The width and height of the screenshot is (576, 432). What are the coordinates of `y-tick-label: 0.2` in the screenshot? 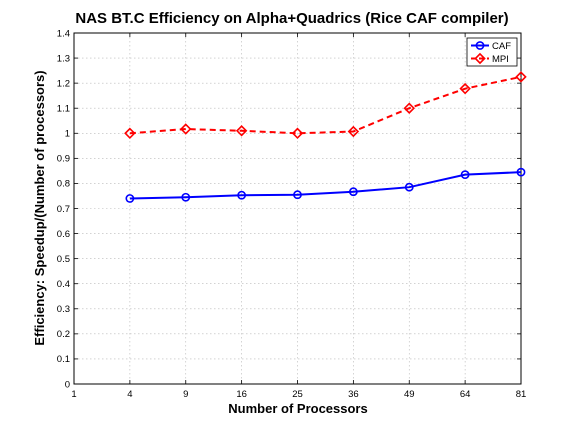 It's located at (63, 334).